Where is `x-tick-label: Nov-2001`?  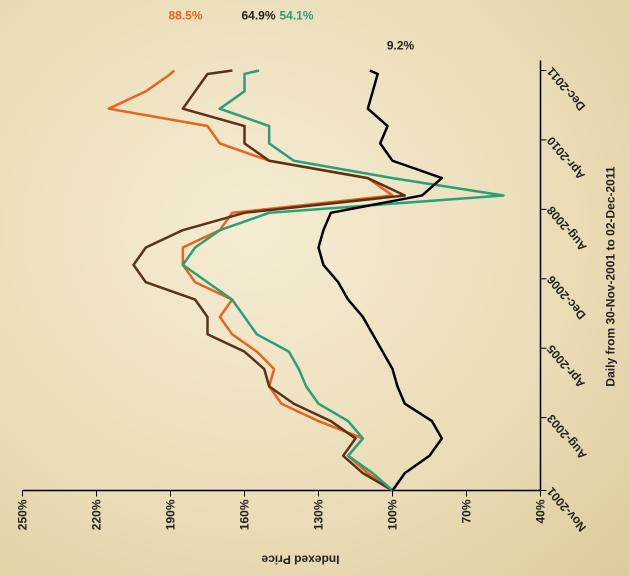
x-tick-label: Nov-2001 is located at coordinates (565, 509).